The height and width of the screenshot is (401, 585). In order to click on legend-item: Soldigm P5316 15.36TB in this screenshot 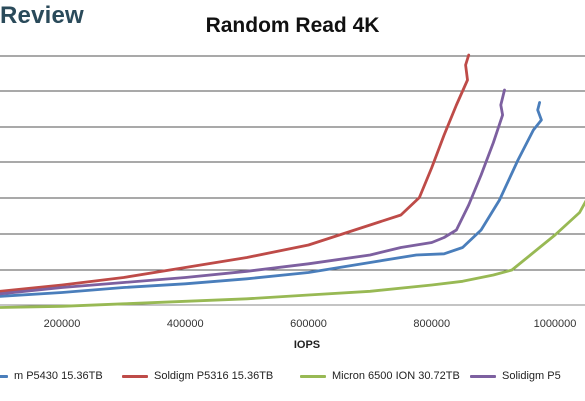, I will do `click(197, 376)`.